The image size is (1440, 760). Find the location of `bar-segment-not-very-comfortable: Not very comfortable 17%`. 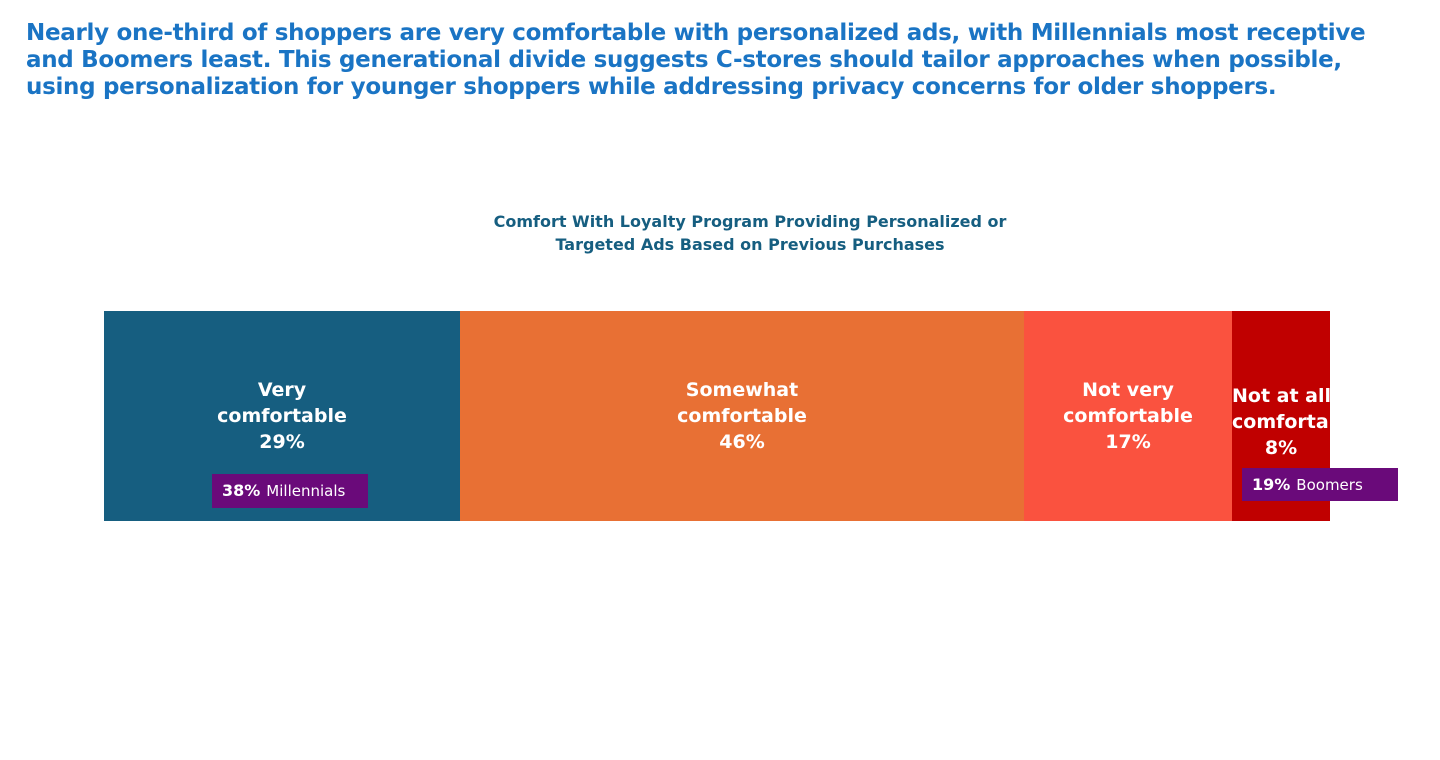

bar-segment-not-very-comfortable: Not very comfortable 17% is located at coordinates (1128, 416).